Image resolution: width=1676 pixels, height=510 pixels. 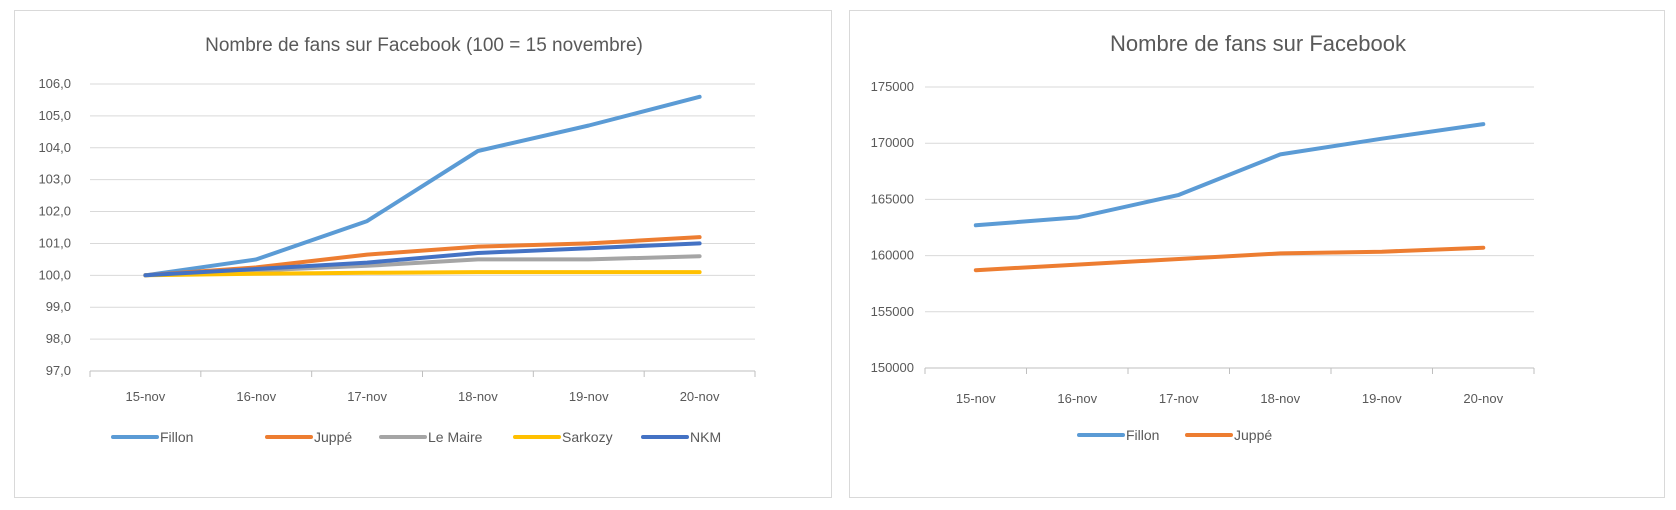 I want to click on y-tick-label: 175000, so click(x=892, y=86).